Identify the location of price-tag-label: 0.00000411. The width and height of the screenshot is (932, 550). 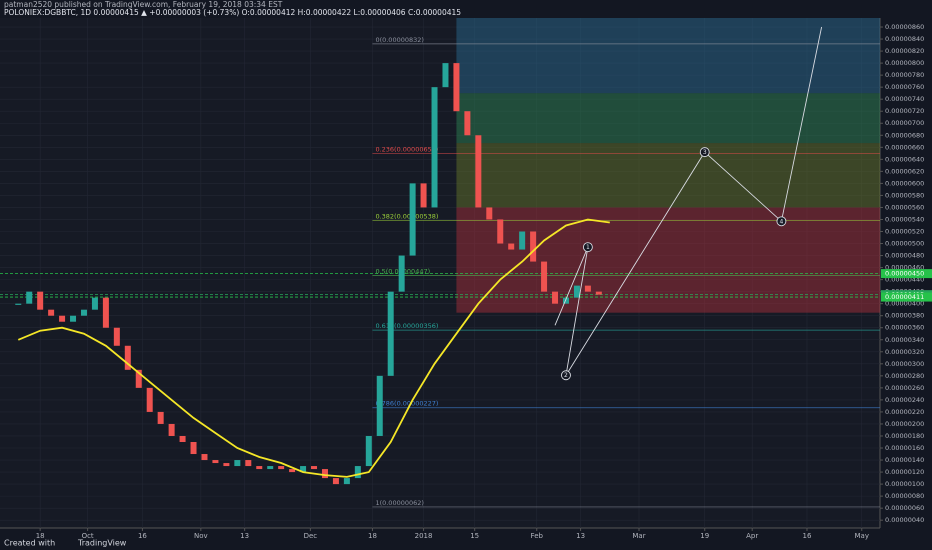
(904, 297).